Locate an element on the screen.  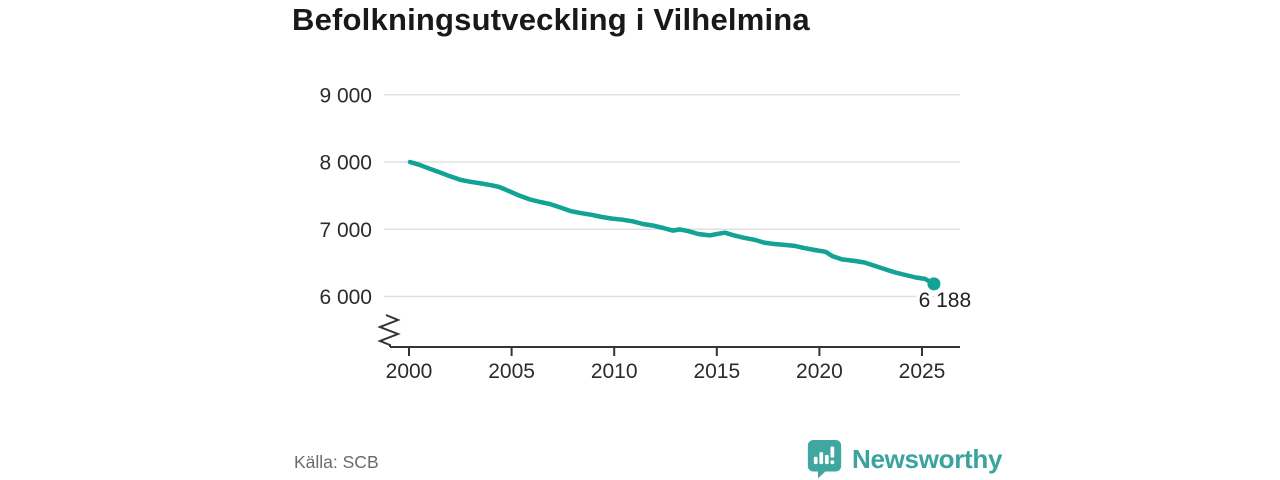
chart-title: Befolkningsutveckling i Vilhelmina is located at coordinates (551, 19).